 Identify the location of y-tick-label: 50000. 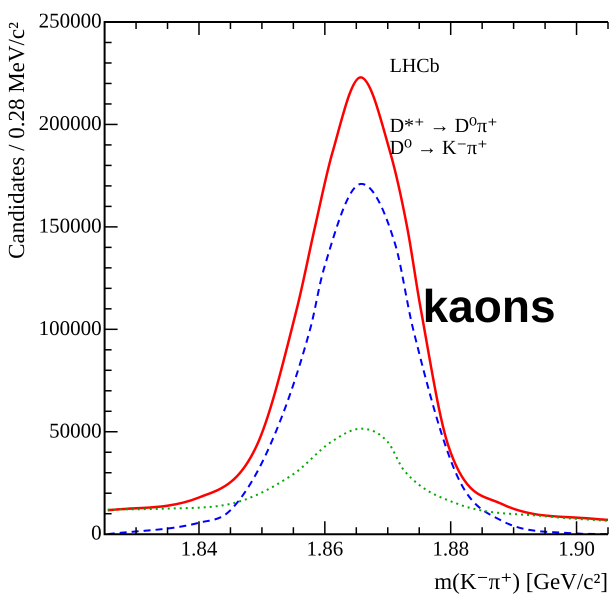
(75, 430).